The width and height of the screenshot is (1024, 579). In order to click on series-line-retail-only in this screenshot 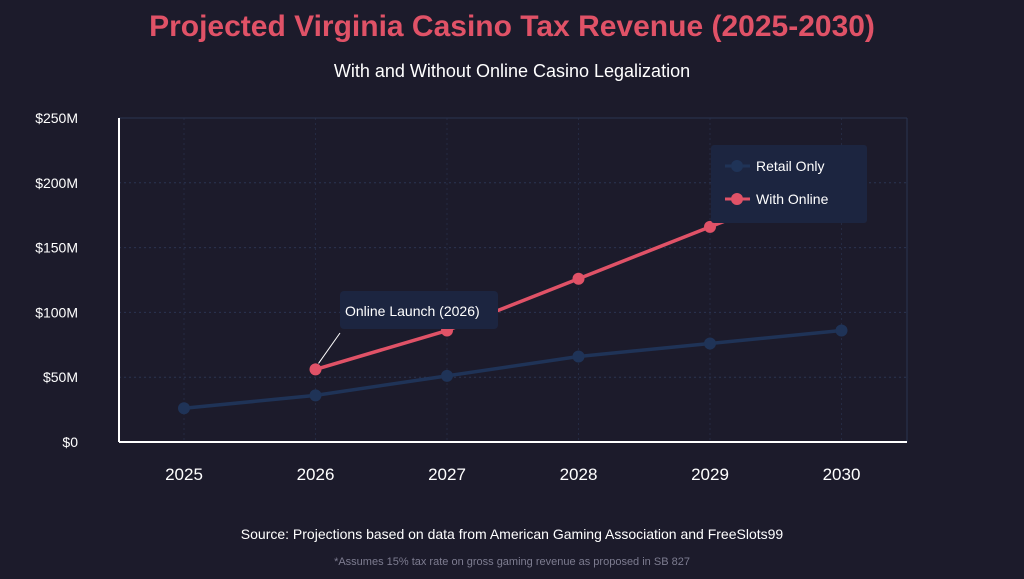, I will do `click(512, 369)`.